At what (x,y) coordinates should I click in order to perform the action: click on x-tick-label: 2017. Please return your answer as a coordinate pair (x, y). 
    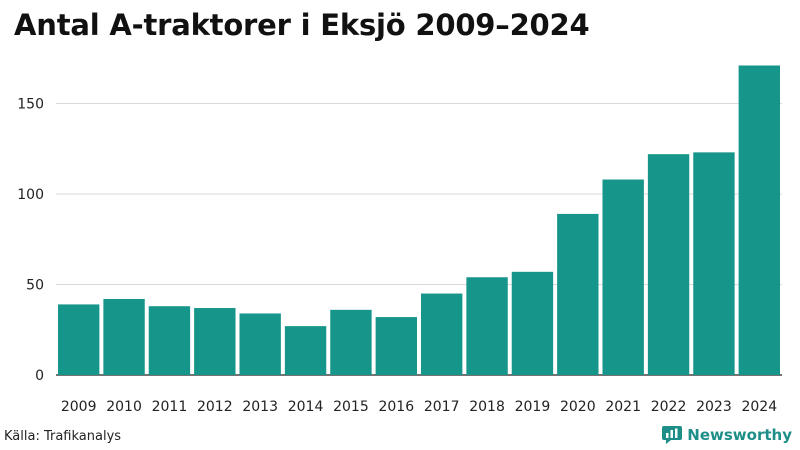
    Looking at the image, I should click on (442, 407).